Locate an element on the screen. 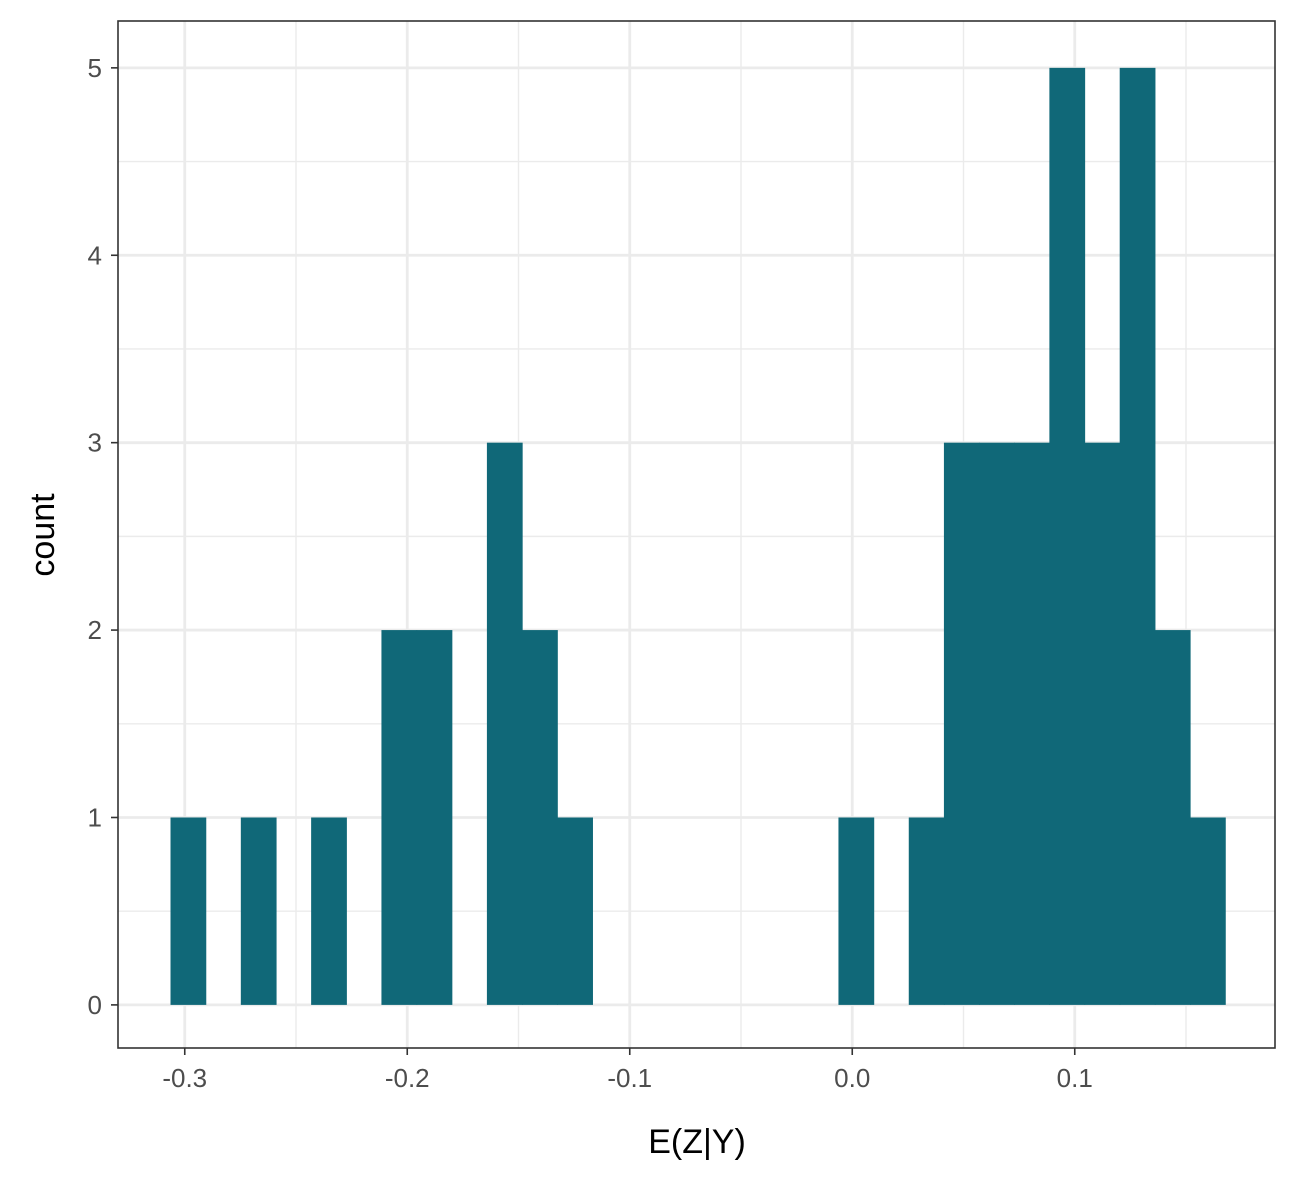 This screenshot has height=1181, width=1299. y-tick-label: 5 is located at coordinates (95, 68).